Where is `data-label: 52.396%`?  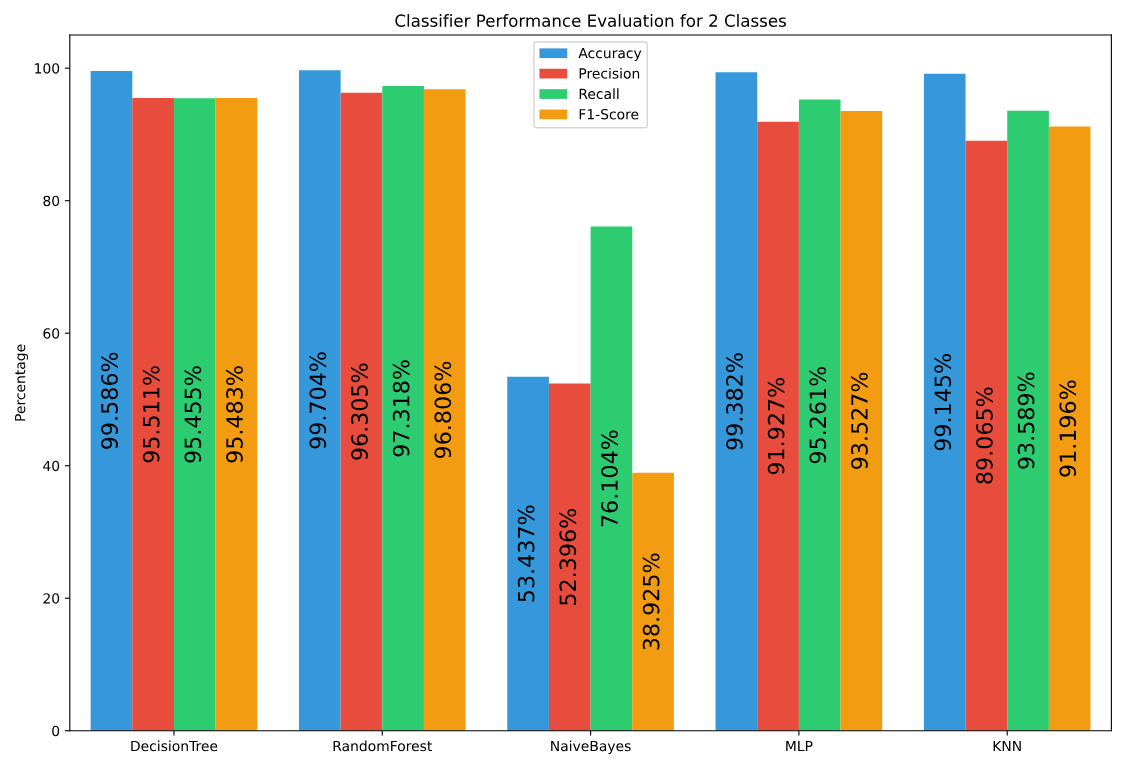
data-label: 52.396% is located at coordinates (568, 556).